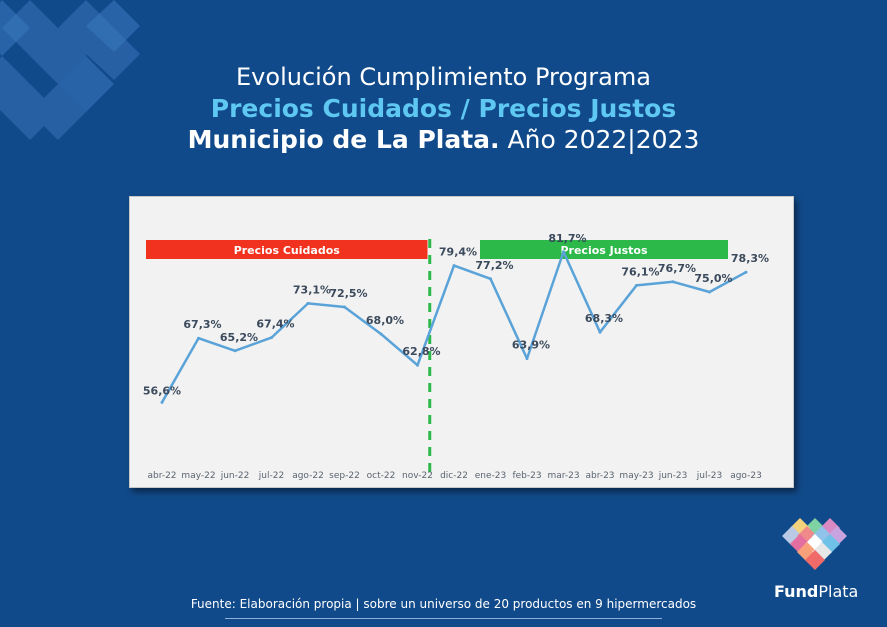 This screenshot has height=627, width=887. What do you see at coordinates (458, 252) in the screenshot?
I see `data-label: 79,4%` at bounding box center [458, 252].